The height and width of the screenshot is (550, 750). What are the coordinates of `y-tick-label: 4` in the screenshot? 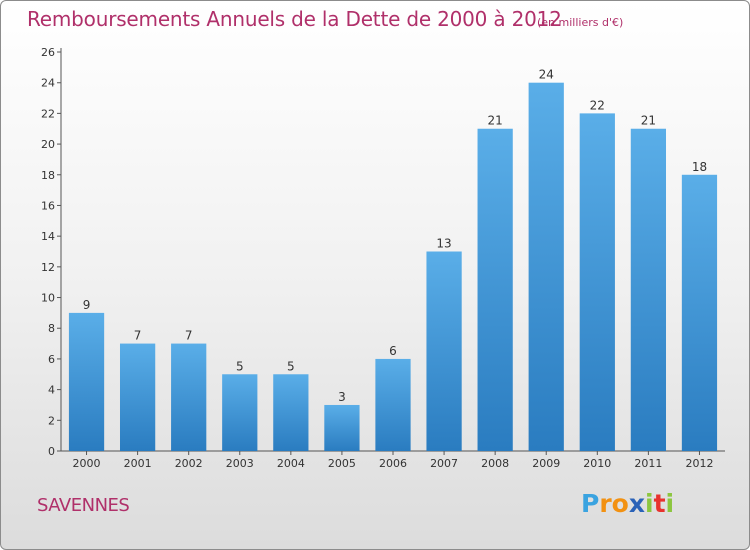 It's located at (51, 390).